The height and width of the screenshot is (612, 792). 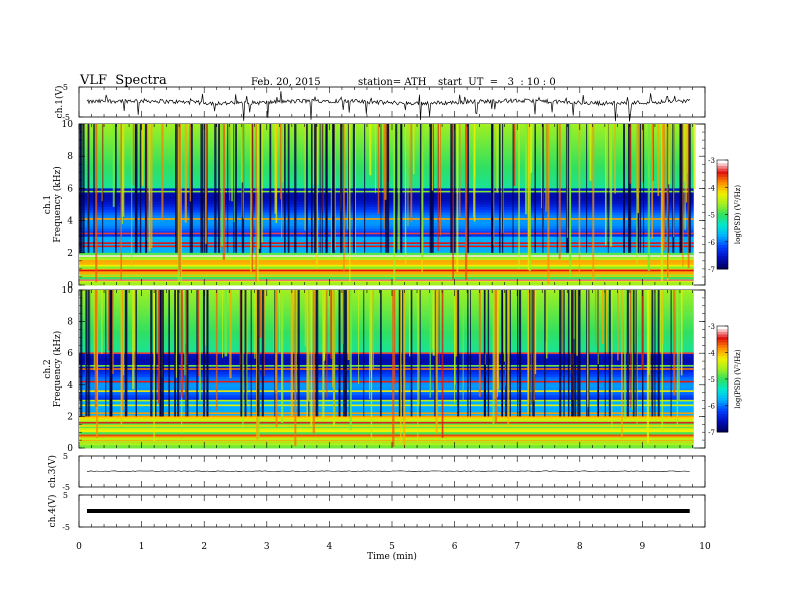 I want to click on start-time-label: start UT = 3 : 10 : 0, so click(x=497, y=82).